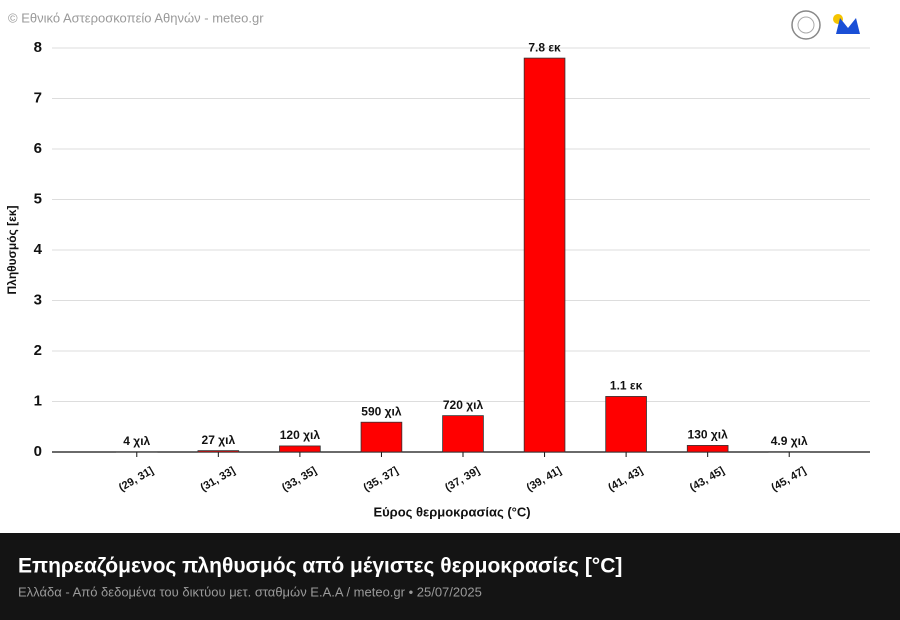  I want to click on value-label: 130 χιλ, so click(708, 435).